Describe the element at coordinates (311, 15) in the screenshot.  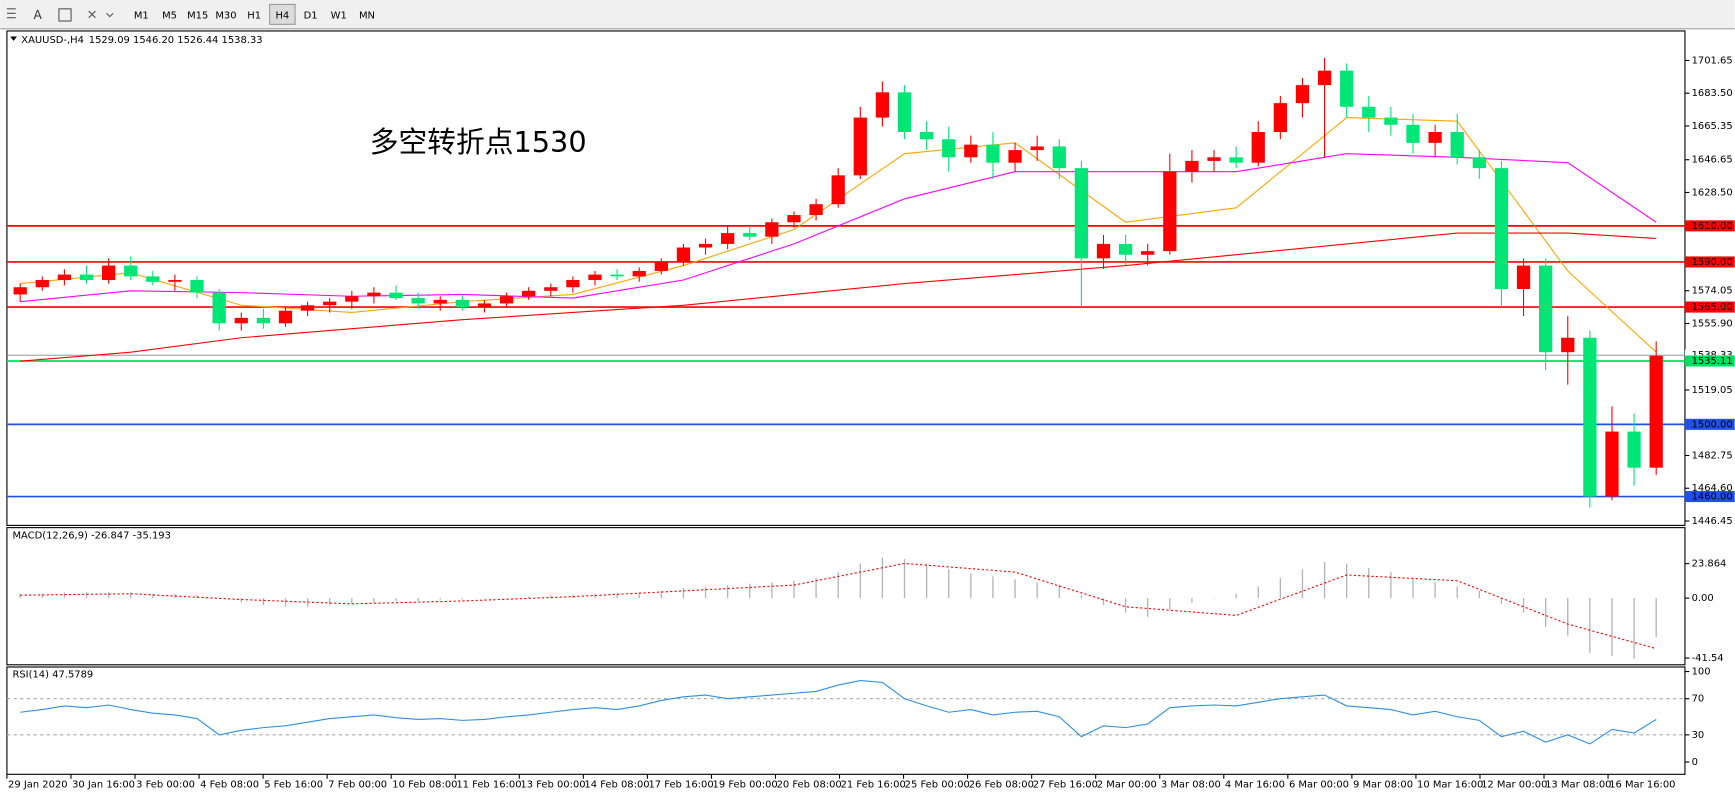
I see `timeframe-label: D1` at that location.